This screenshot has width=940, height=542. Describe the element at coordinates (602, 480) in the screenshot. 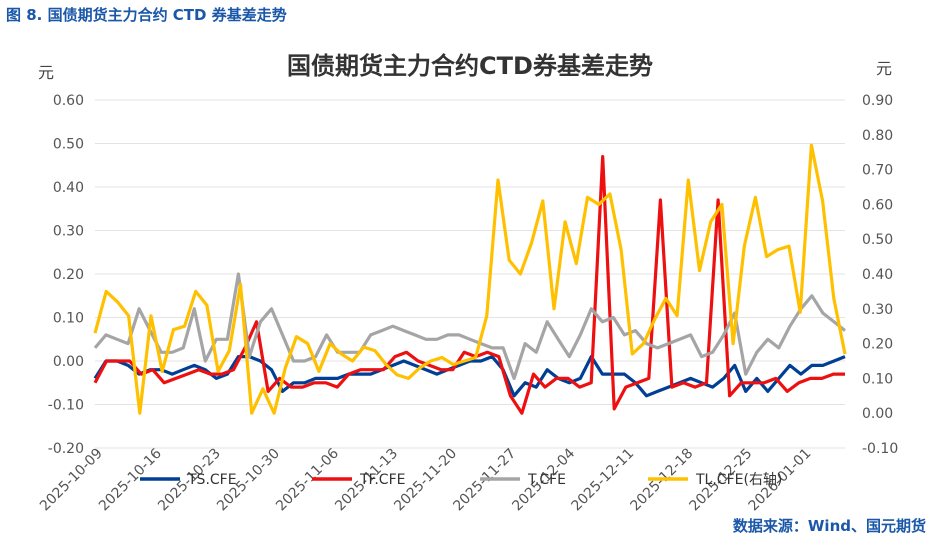

I see `x-tick-label: 2025-12-11` at that location.